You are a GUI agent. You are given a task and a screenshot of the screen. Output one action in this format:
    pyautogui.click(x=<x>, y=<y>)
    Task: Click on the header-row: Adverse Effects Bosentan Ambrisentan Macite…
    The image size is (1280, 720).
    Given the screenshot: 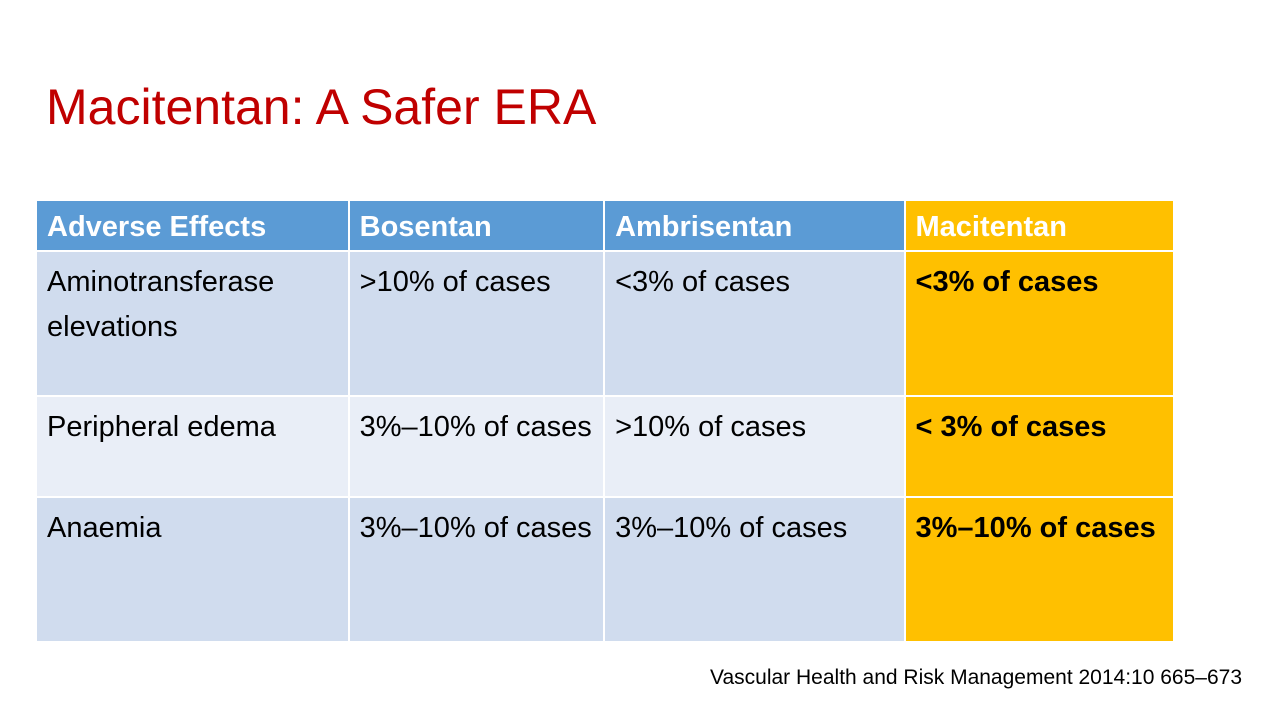 What is the action you would take?
    pyautogui.click(x=605, y=225)
    